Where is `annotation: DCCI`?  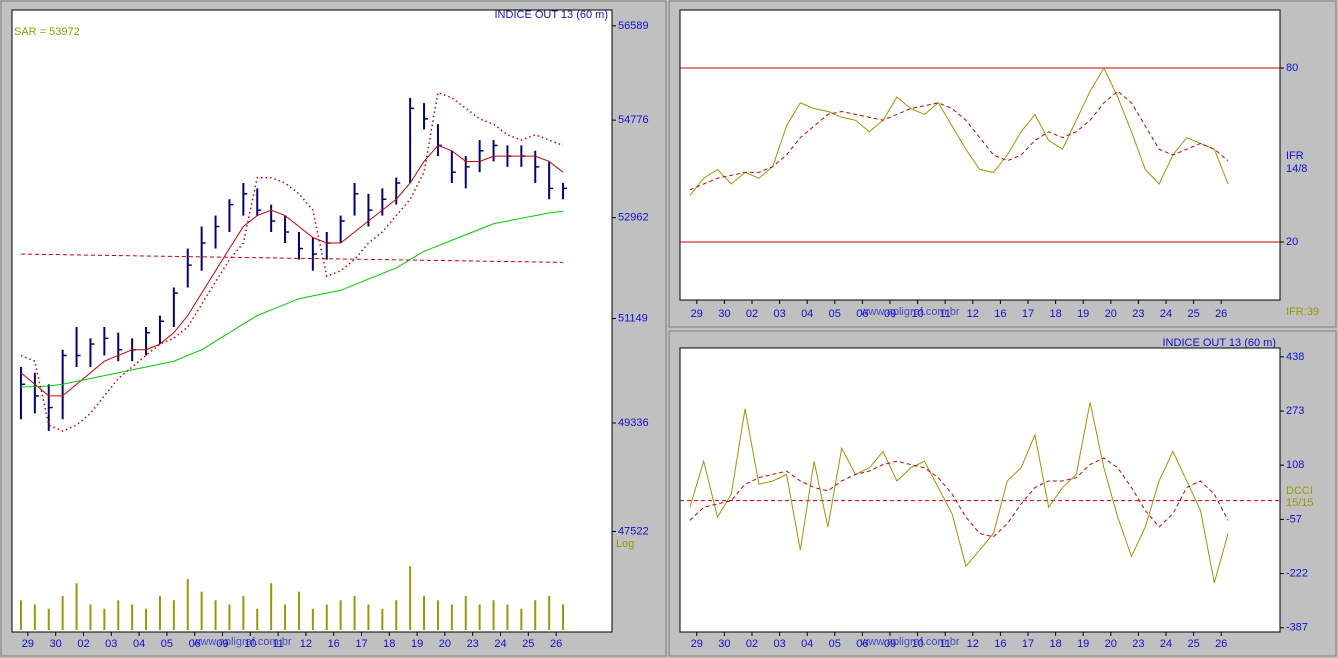
annotation: DCCI is located at coordinates (1299, 491).